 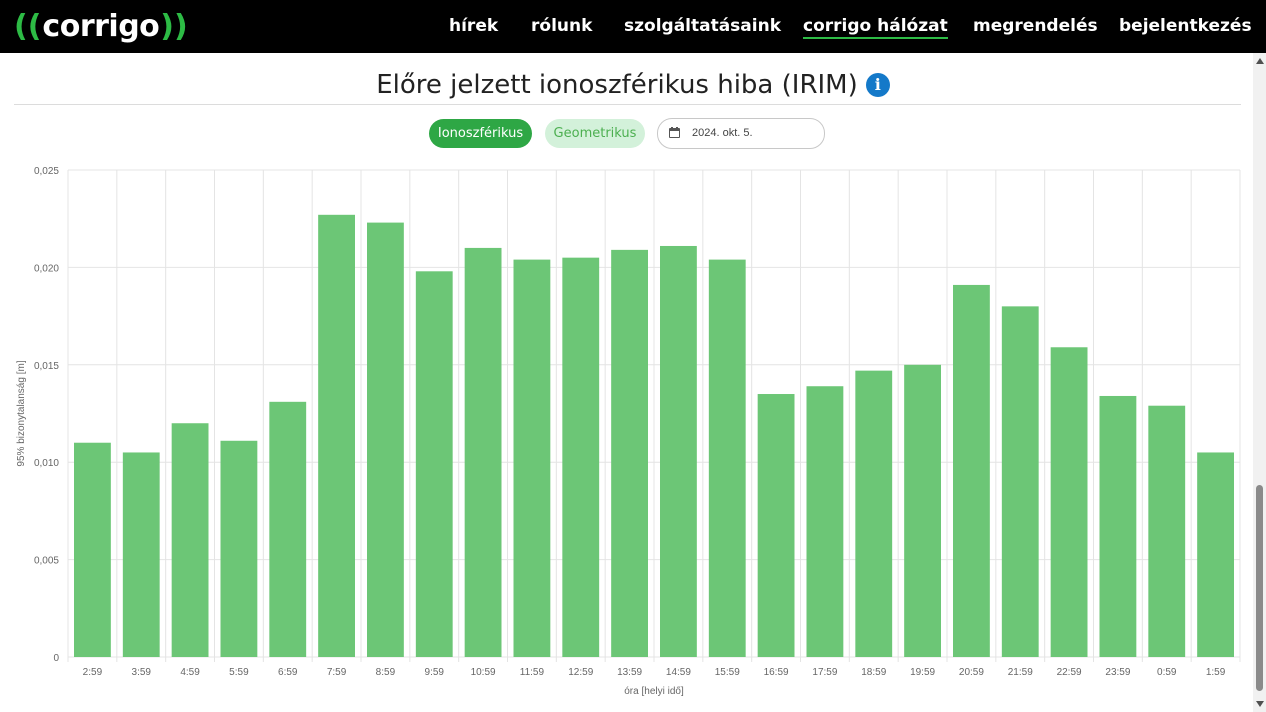 What do you see at coordinates (1020, 672) in the screenshot?
I see `x-tick-label: 21:59` at bounding box center [1020, 672].